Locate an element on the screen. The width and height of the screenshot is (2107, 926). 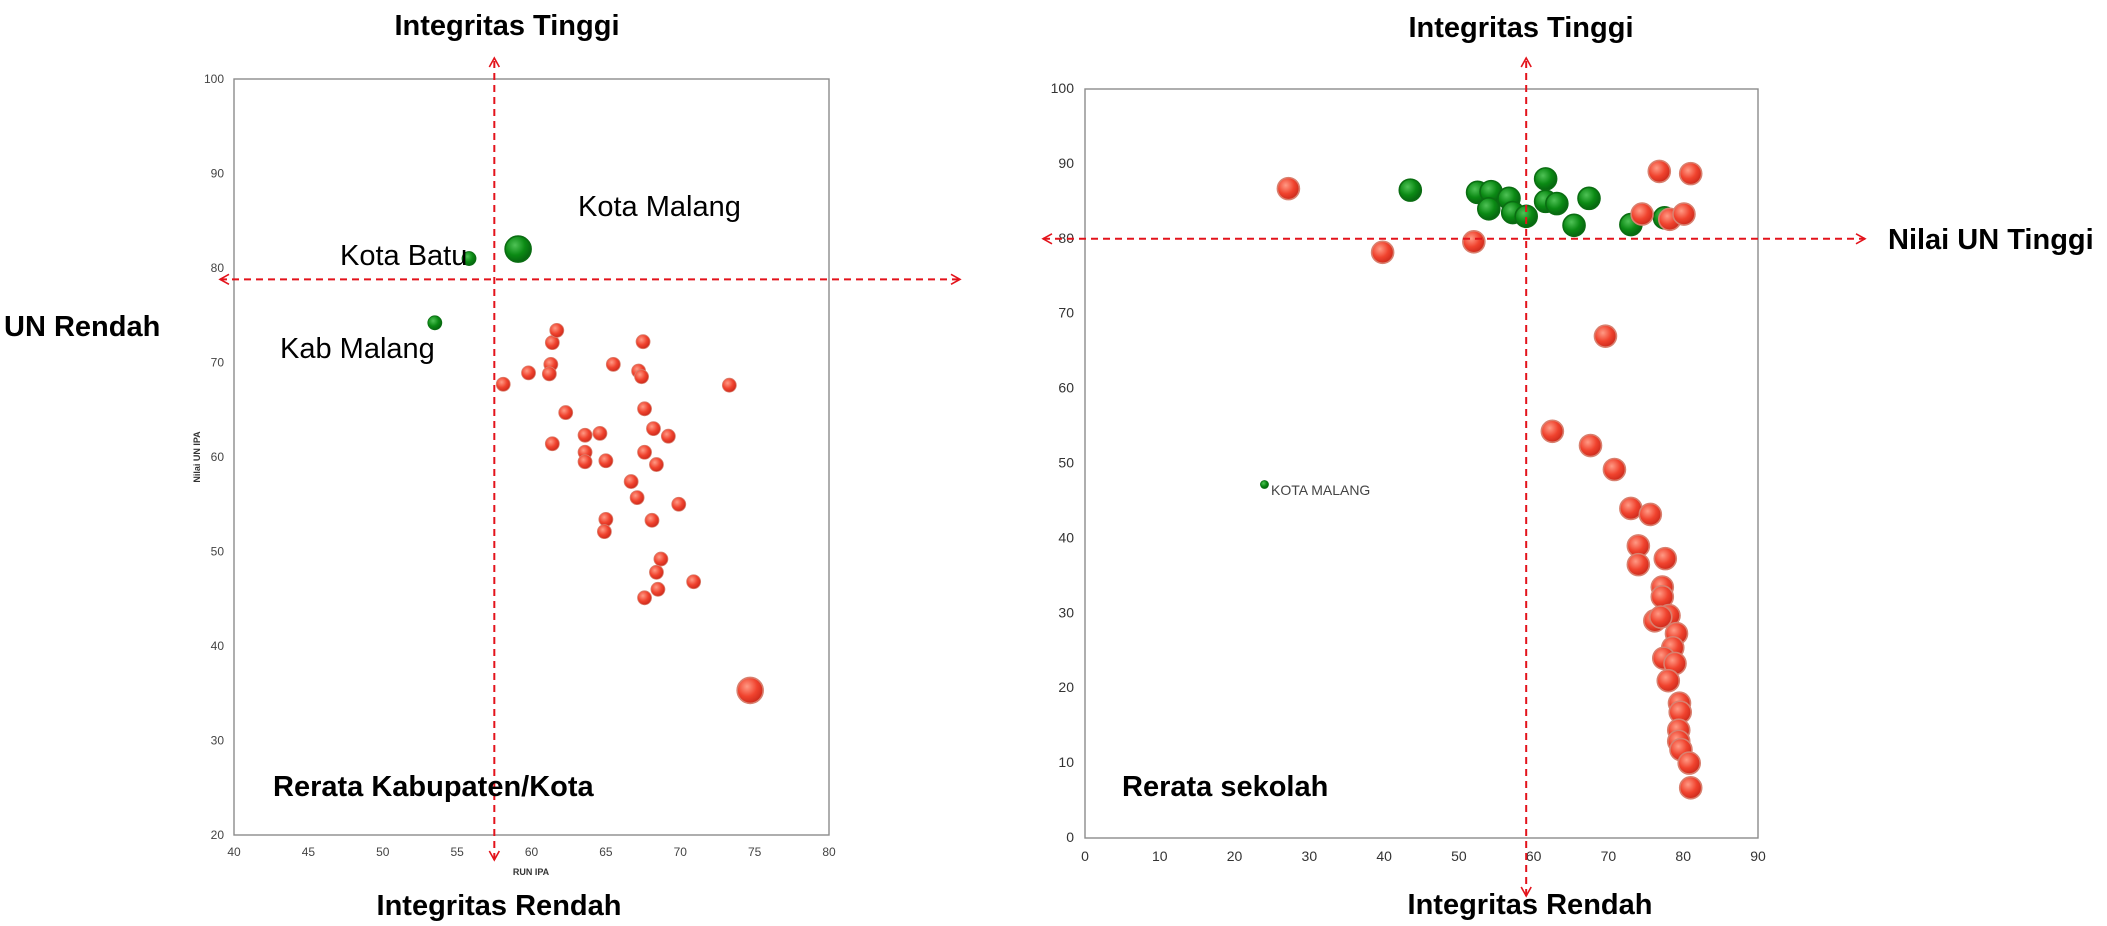
left-y-tick-30: 30 is located at coordinates (218, 741).